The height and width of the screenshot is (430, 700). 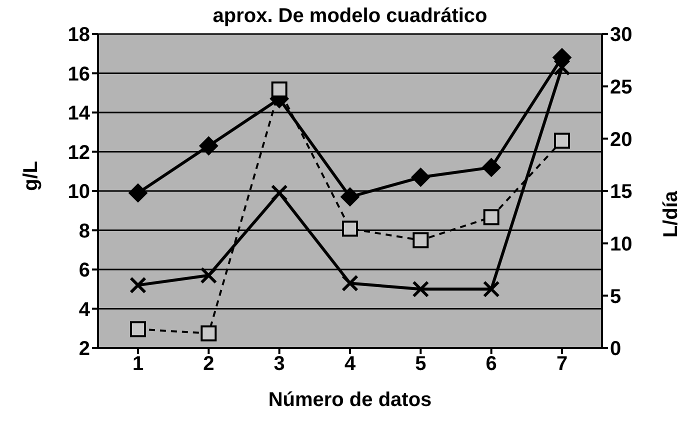 What do you see at coordinates (208, 364) in the screenshot?
I see `x-tick-label: 2` at bounding box center [208, 364].